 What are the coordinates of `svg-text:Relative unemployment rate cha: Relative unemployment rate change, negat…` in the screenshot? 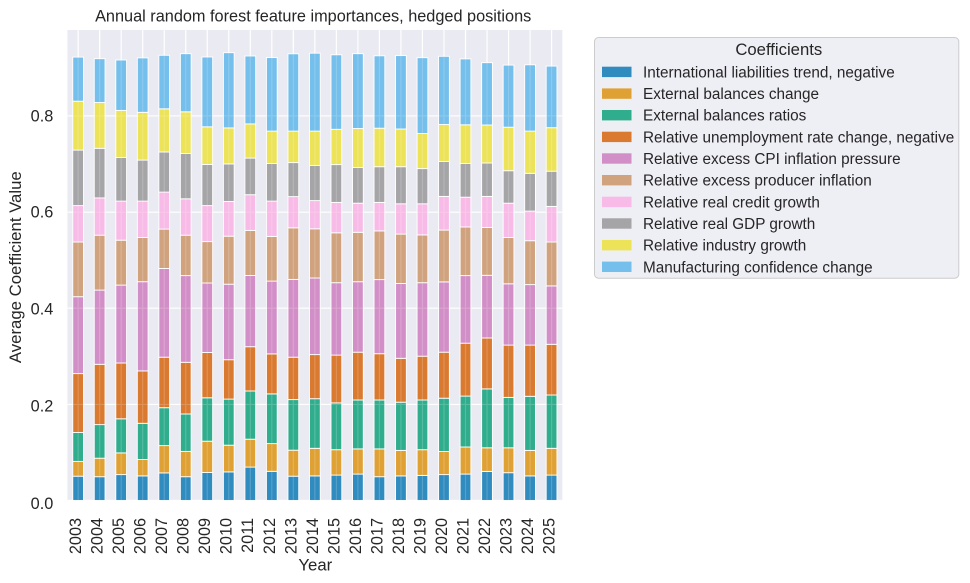 It's located at (798, 137).